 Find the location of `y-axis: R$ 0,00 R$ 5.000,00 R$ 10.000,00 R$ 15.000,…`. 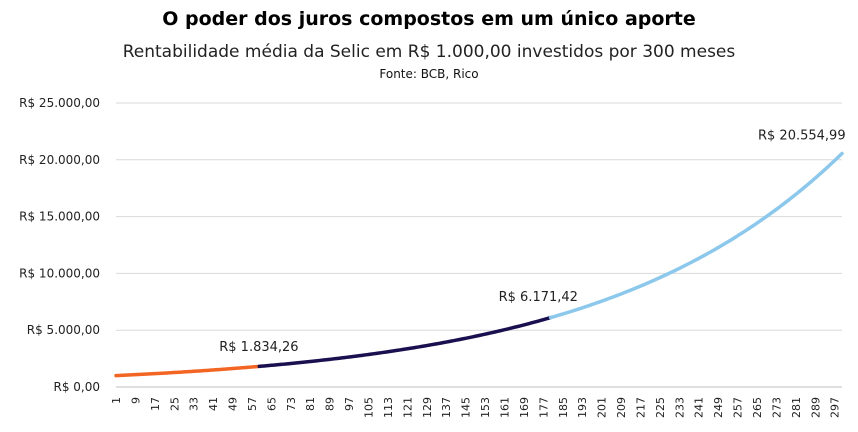

y-axis: R$ 0,00 R$ 5.000,00 R$ 10.000,00 R$ 15.000,… is located at coordinates (59, 245).